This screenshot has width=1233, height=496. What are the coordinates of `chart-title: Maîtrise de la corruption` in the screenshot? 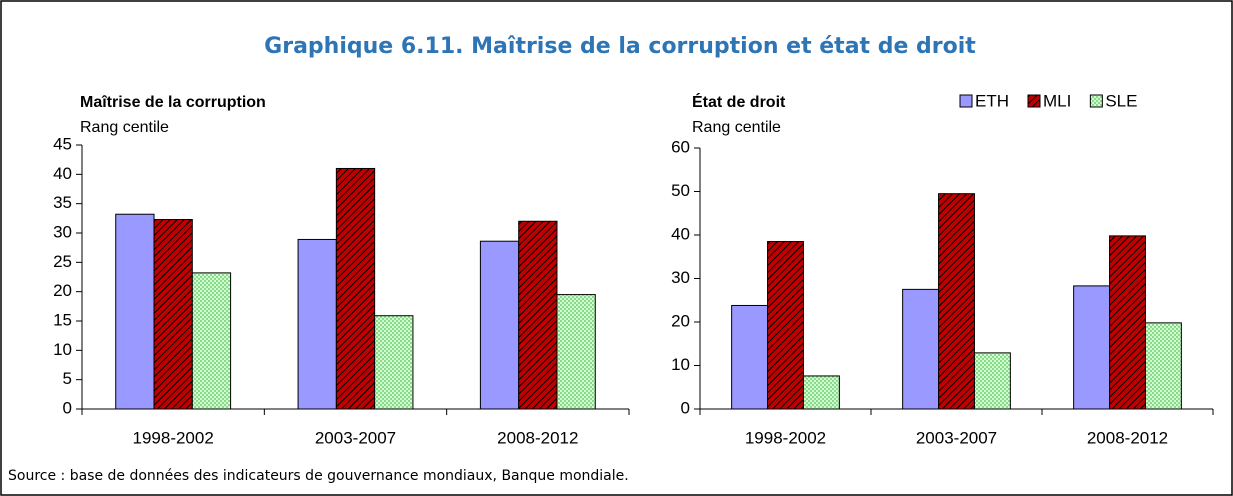 It's located at (173, 102).